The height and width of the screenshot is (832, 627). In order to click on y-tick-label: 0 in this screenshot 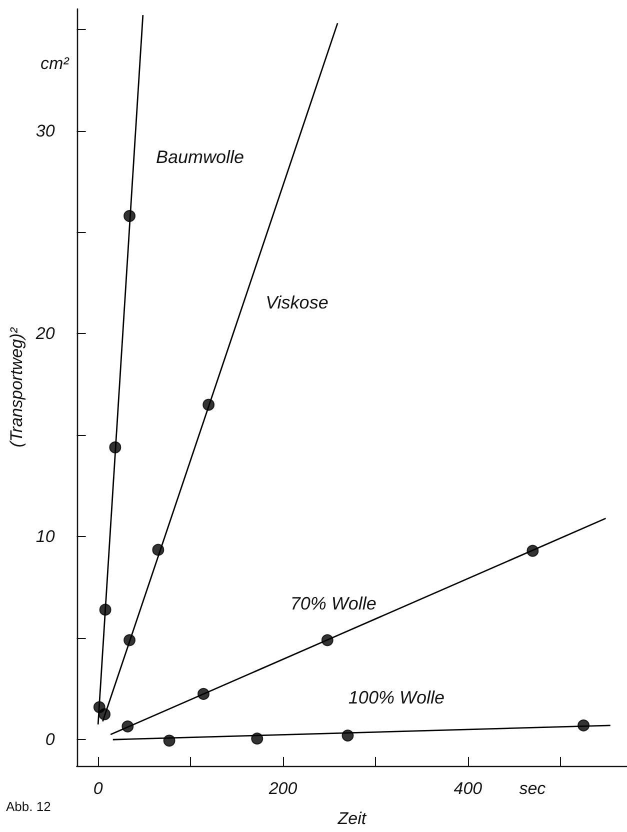, I will do `click(50, 740)`.